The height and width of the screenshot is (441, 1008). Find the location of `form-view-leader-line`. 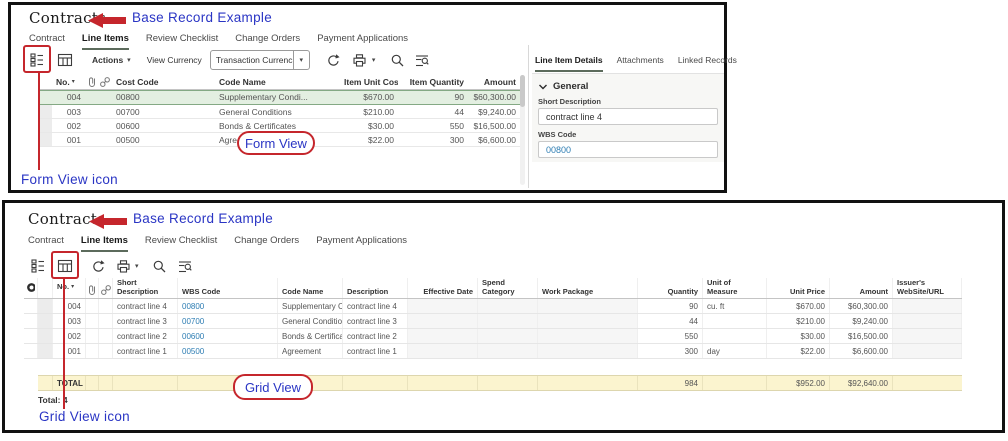

form-view-leader-line is located at coordinates (39, 121).